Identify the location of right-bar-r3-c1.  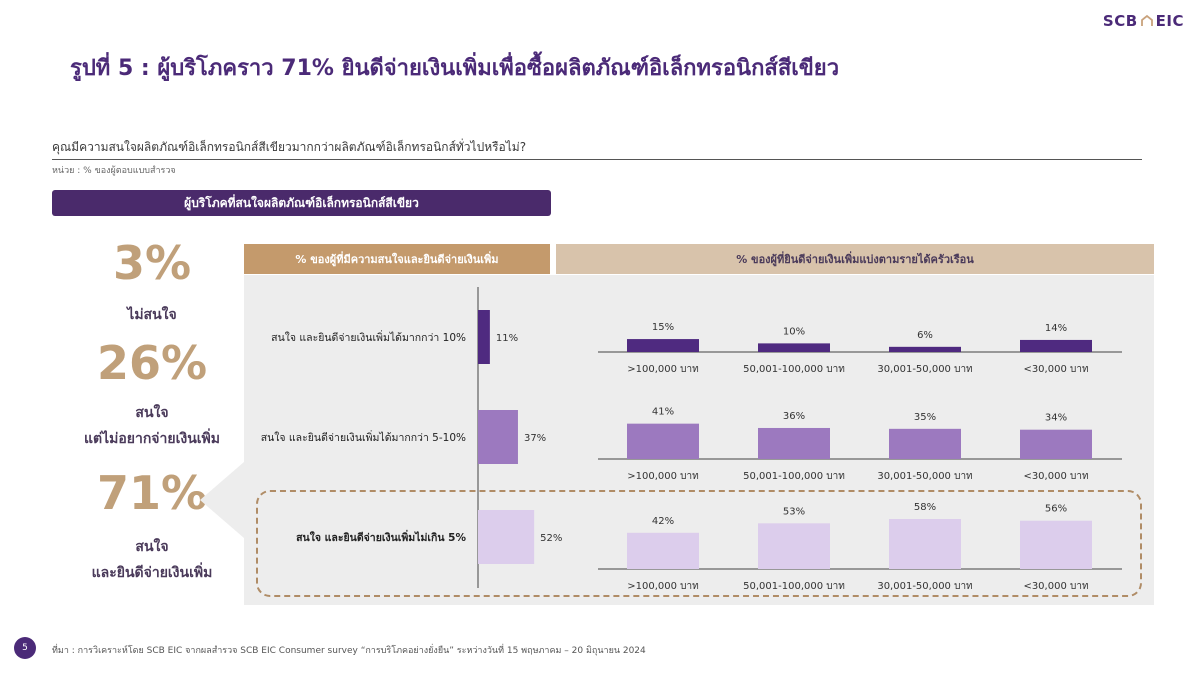
(663, 550).